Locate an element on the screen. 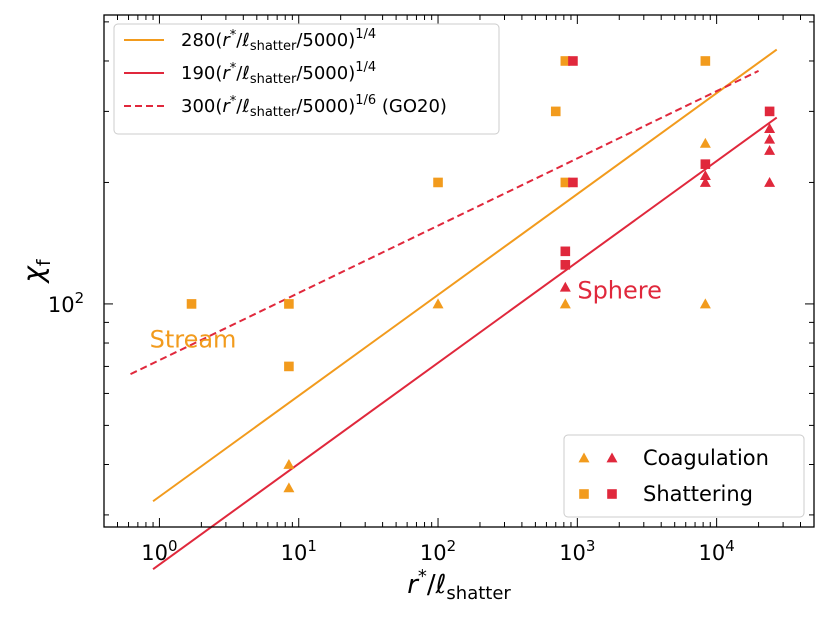 This screenshot has height=623, width=830. x-tick-label: 10⁰ is located at coordinates (159, 551).